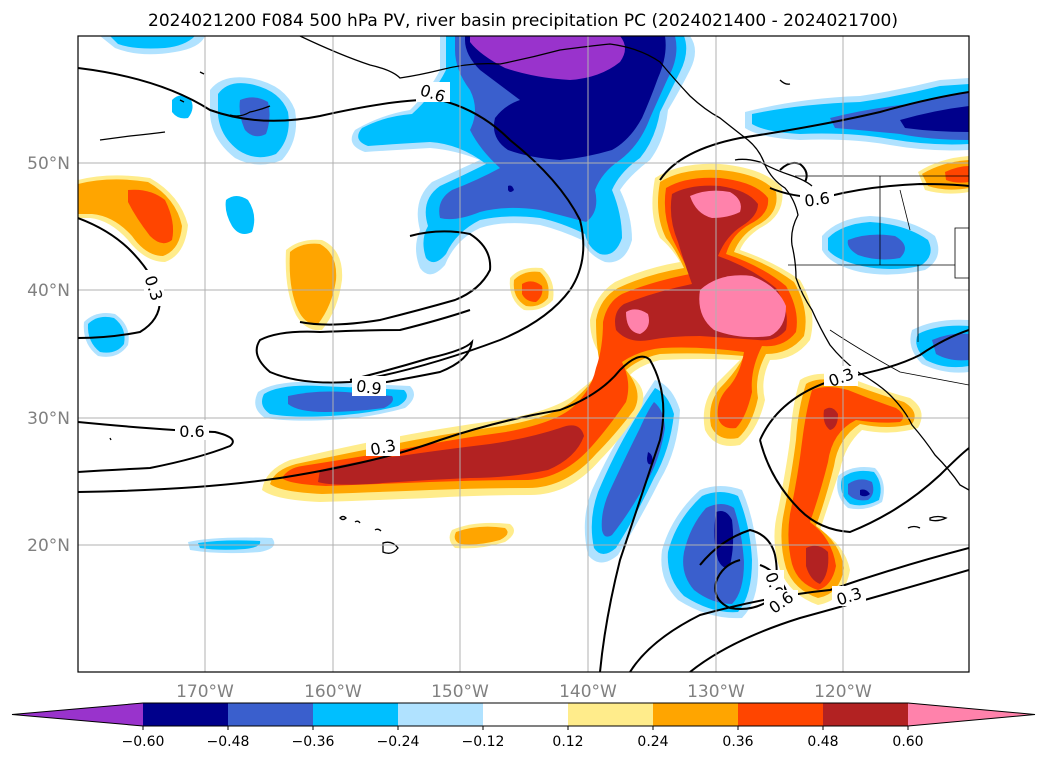  What do you see at coordinates (483, 742) in the screenshot?
I see `colorbar-tick-label: −0.12` at bounding box center [483, 742].